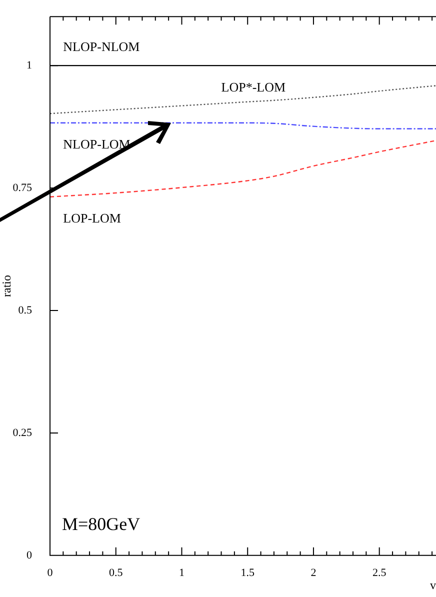  I want to click on y-tick-label: 0, so click(29, 555).